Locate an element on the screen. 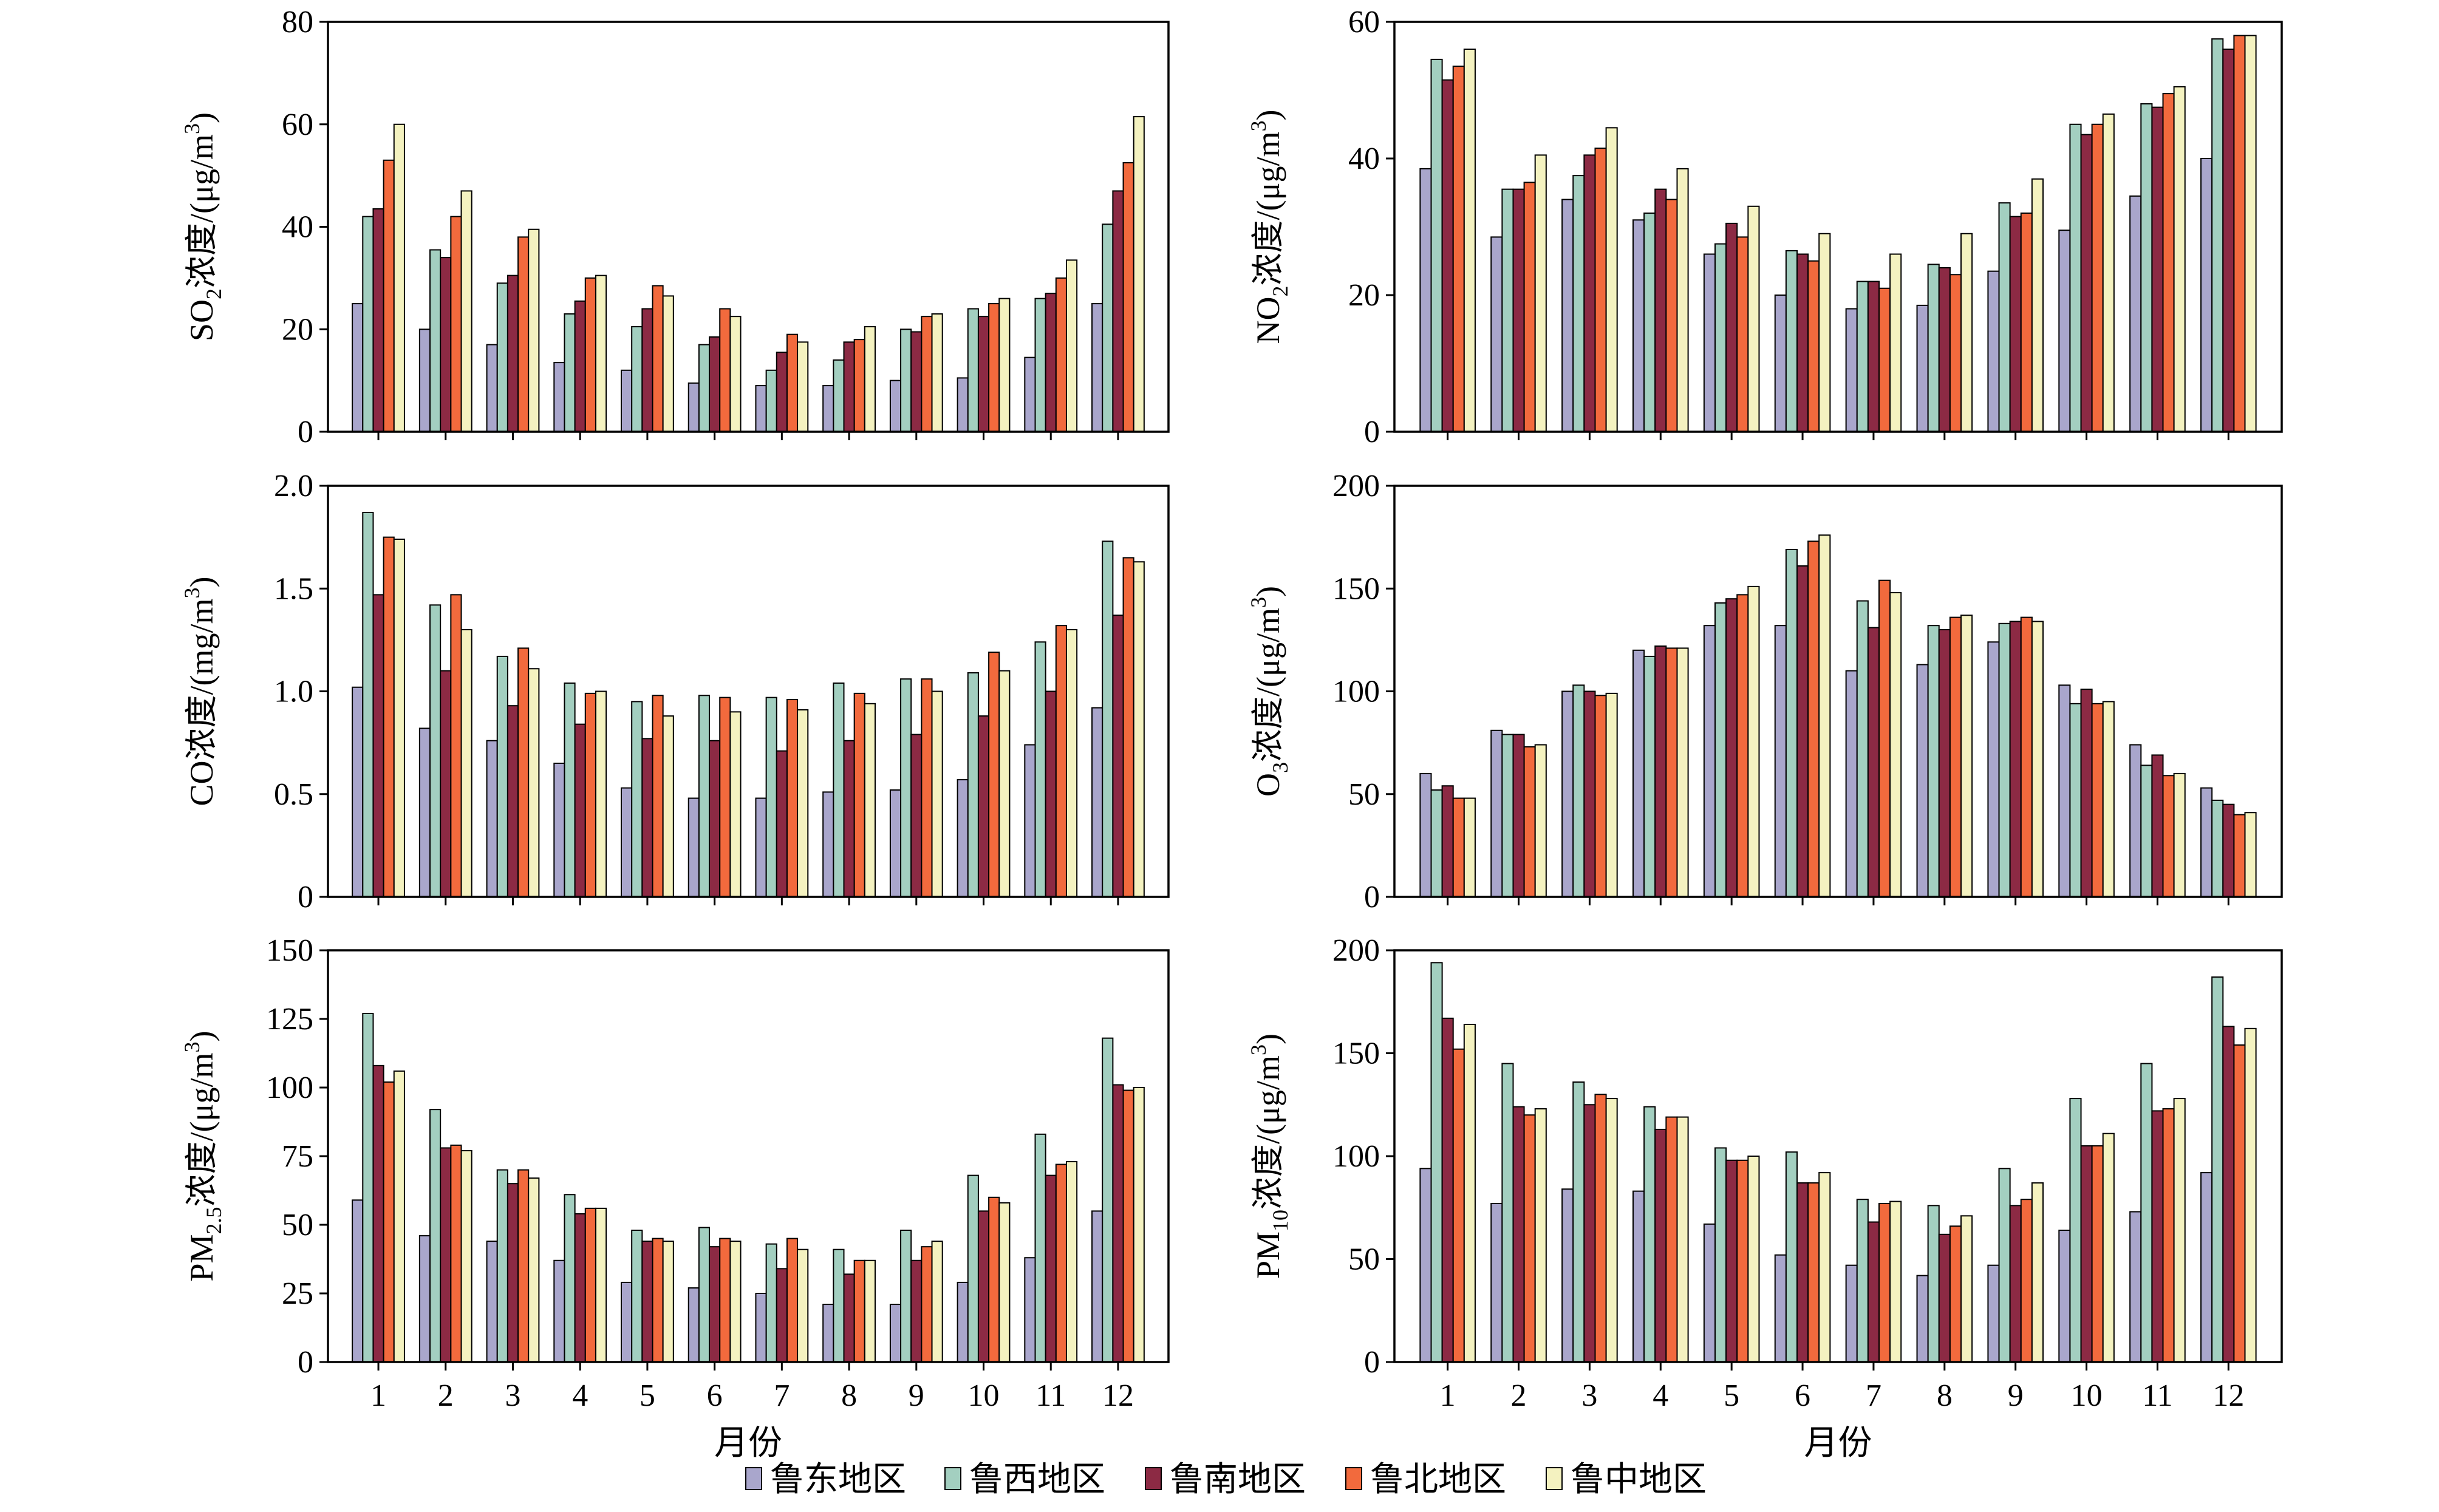 The width and height of the screenshot is (2439, 1512). x-tick-label: 12 is located at coordinates (2228, 1395).